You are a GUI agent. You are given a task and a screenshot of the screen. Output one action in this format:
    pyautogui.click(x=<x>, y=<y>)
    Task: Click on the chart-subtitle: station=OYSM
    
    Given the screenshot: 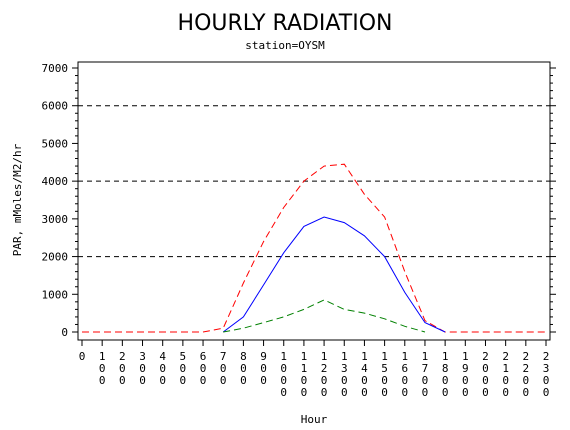 What is the action you would take?
    pyautogui.click(x=285, y=45)
    